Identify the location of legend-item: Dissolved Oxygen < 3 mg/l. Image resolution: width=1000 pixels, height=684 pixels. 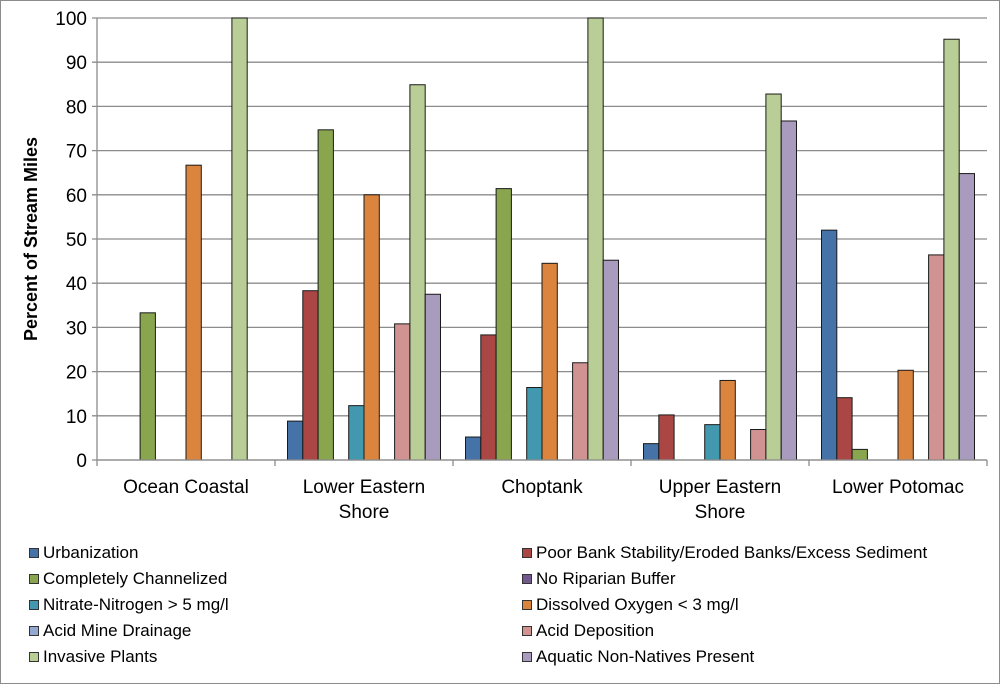
(630, 605).